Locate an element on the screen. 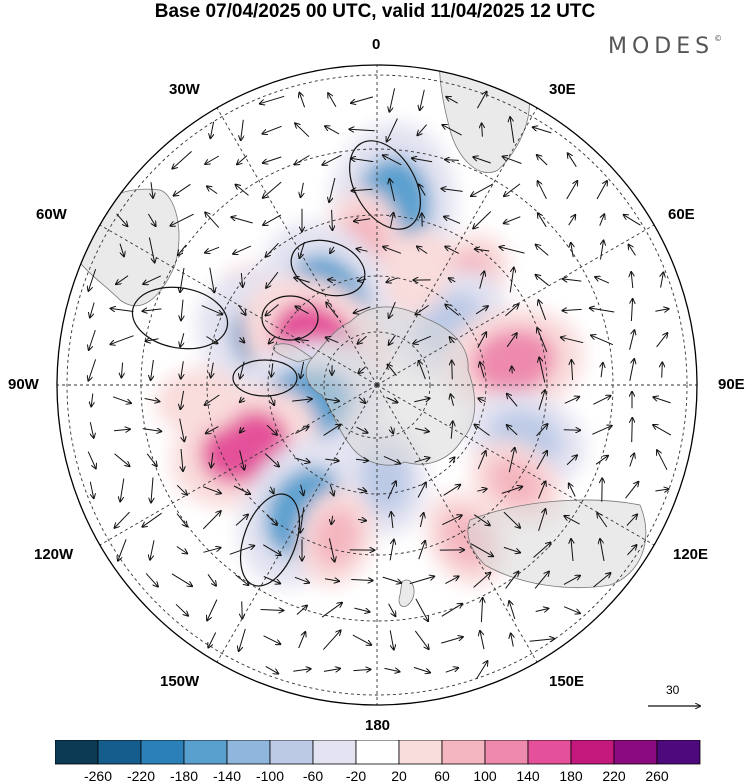 The height and width of the screenshot is (784, 750). colorbar-tick-label: -260 is located at coordinates (98, 776).